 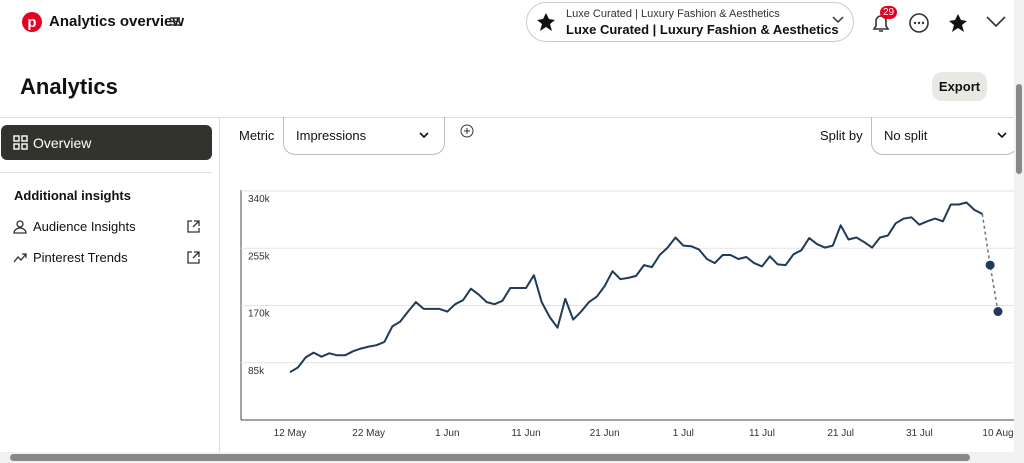 I want to click on add-metric, so click(x=467, y=131).